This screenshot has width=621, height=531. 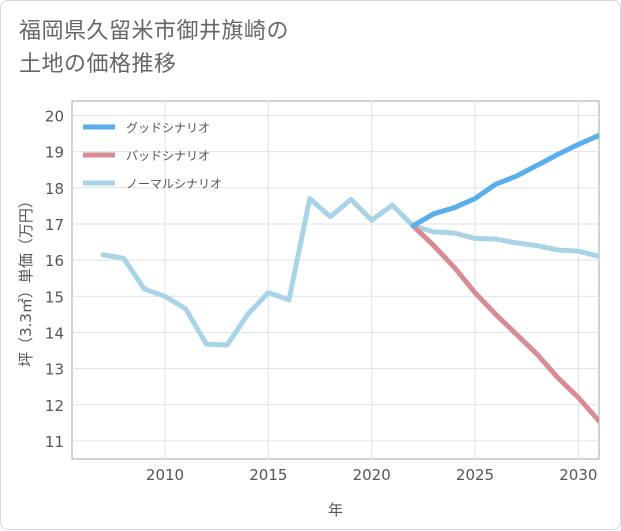 I want to click on y-tick-label: 19, so click(x=54, y=153).